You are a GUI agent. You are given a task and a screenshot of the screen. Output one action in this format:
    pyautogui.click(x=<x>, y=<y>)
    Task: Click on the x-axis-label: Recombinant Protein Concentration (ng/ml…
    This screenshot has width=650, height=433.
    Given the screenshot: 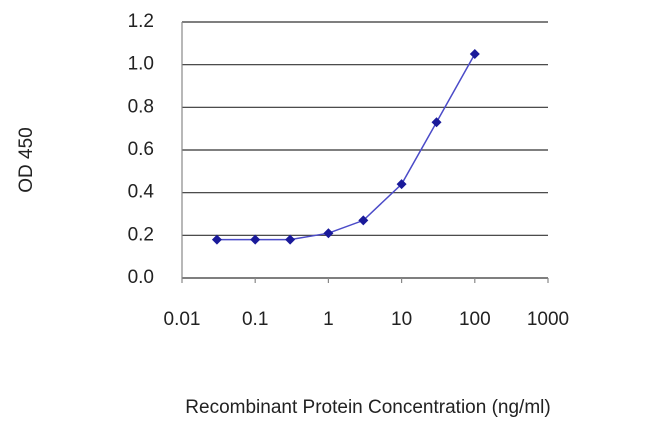 What is the action you would take?
    pyautogui.click(x=367, y=407)
    